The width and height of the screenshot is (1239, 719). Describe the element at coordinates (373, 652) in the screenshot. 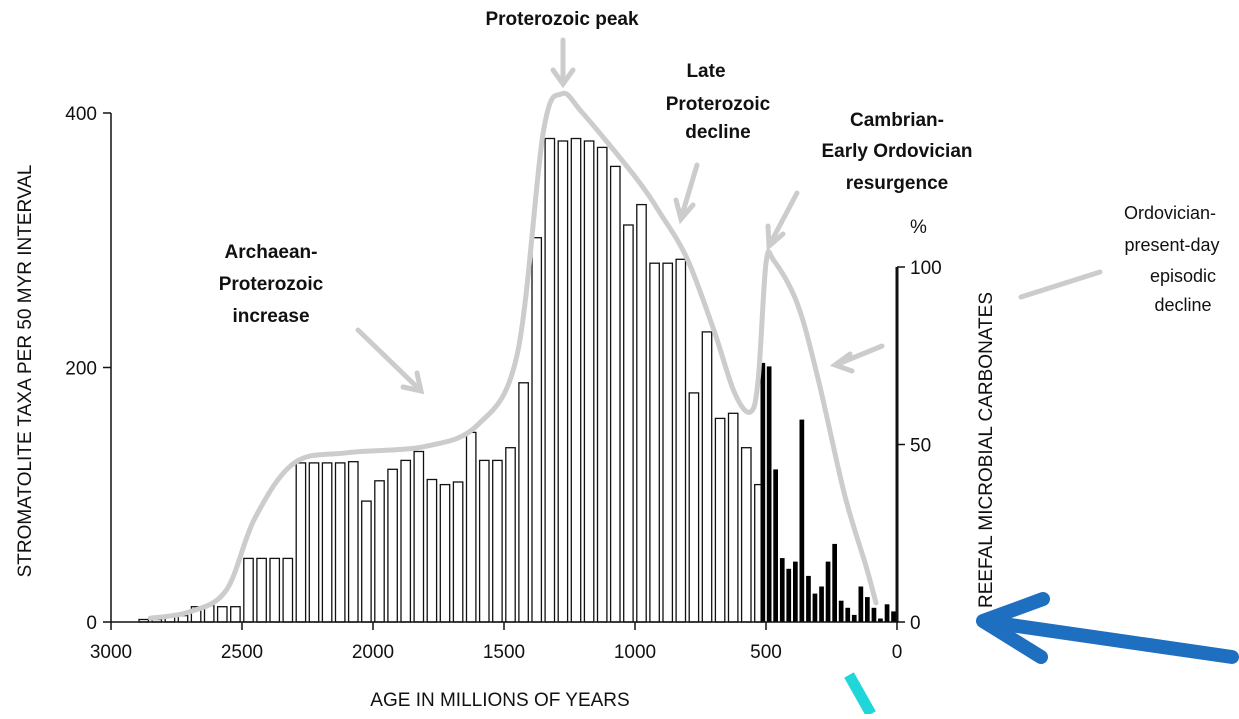

I see `x-tick-label: 2000` at that location.